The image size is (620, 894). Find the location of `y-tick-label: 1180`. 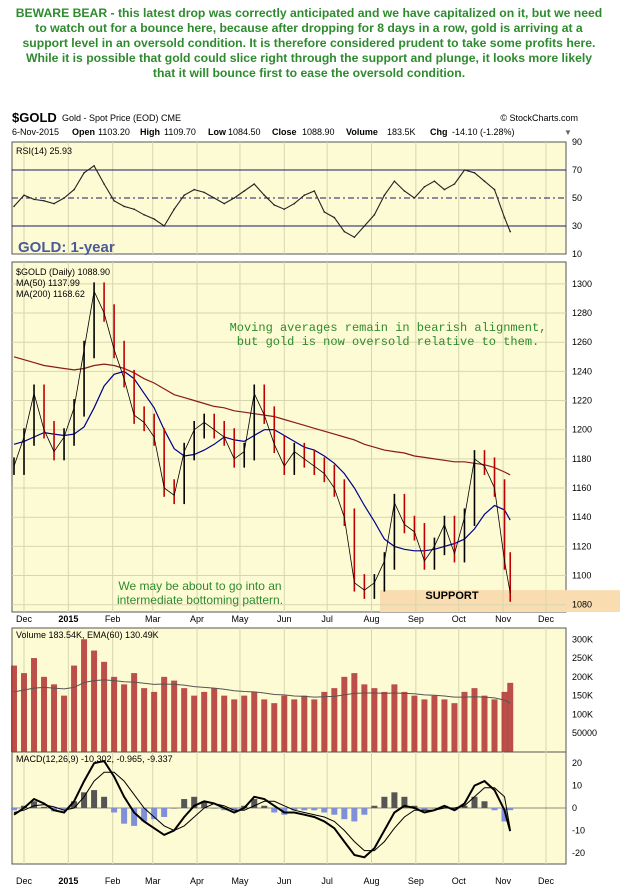

y-tick-label: 1180 is located at coordinates (581, 459).